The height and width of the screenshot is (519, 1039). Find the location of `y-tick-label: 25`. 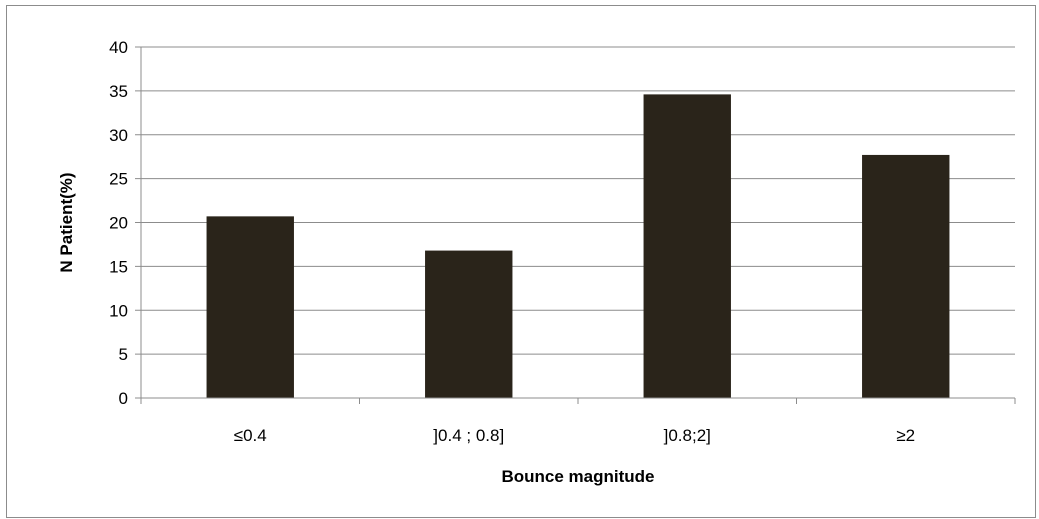

y-tick-label: 25 is located at coordinates (118, 179).